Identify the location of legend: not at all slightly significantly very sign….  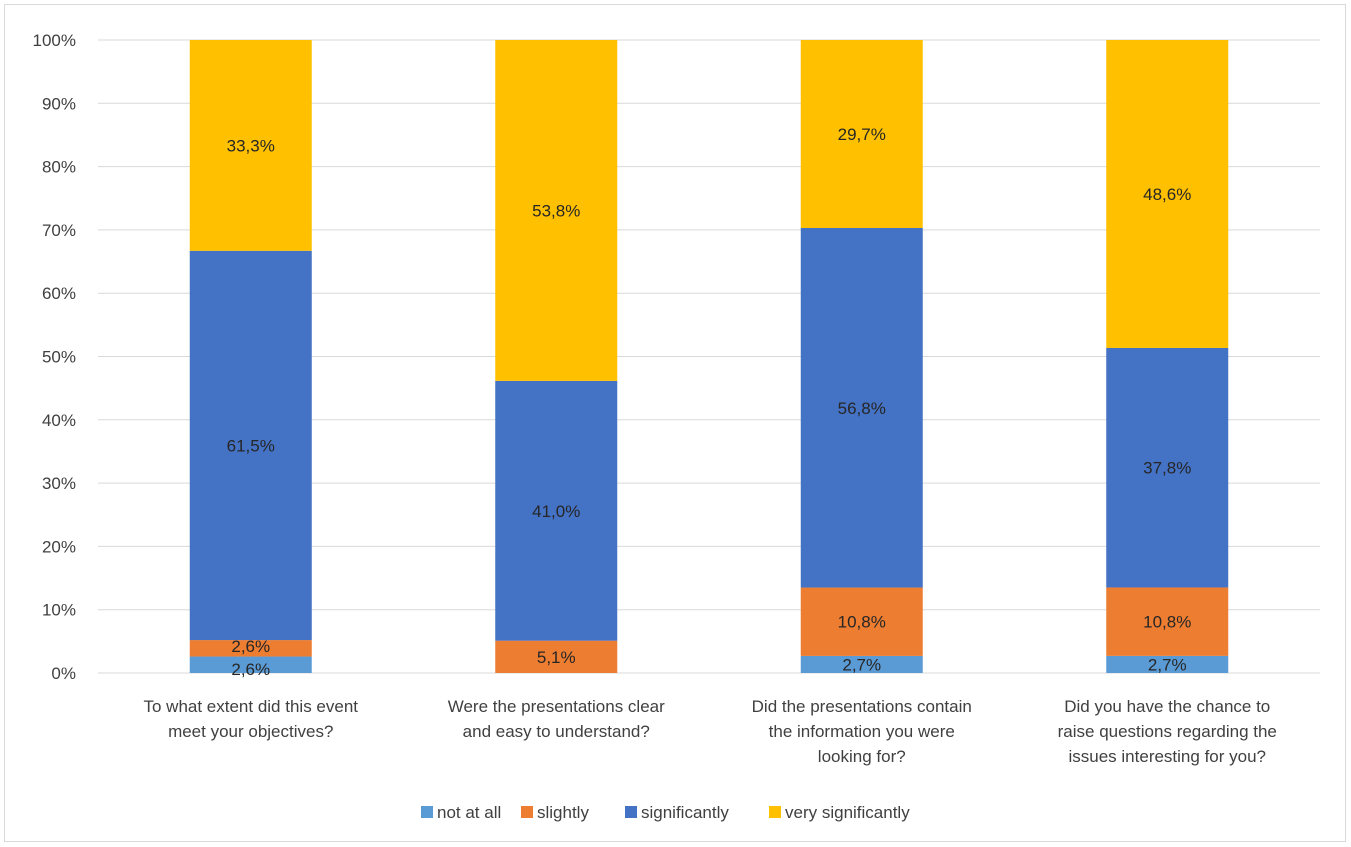
(665, 812).